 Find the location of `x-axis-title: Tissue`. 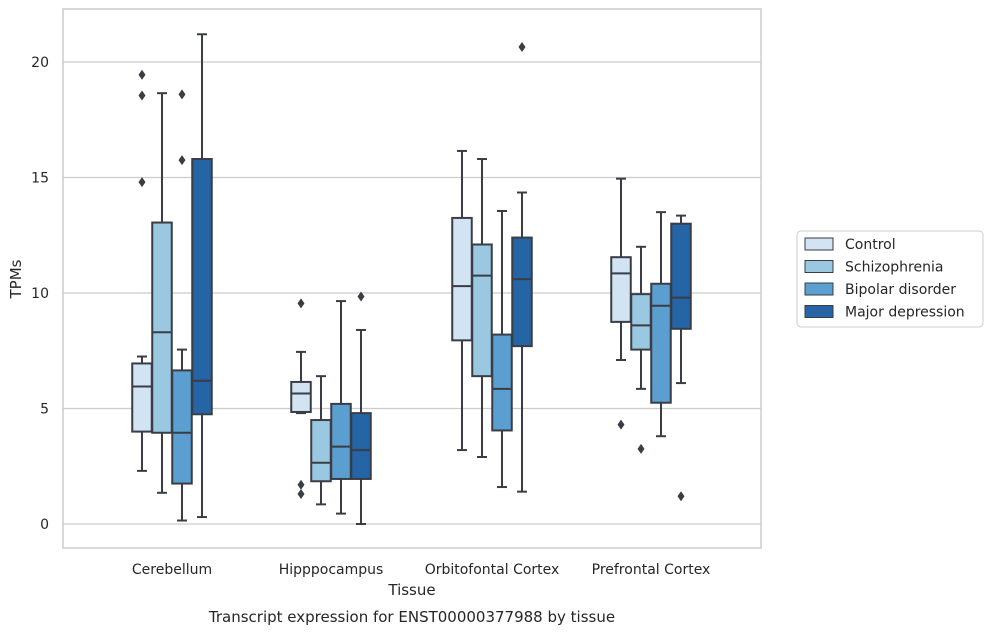

x-axis-title: Tissue is located at coordinates (411, 590).